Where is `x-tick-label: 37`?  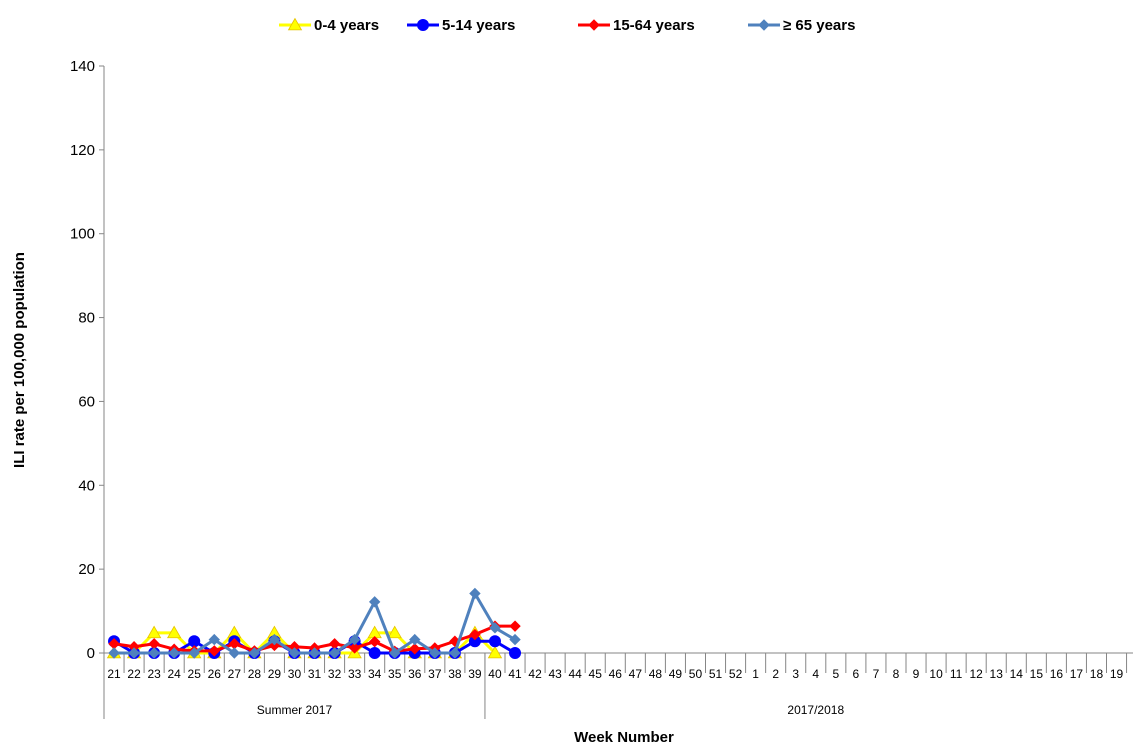 x-tick-label: 37 is located at coordinates (435, 674).